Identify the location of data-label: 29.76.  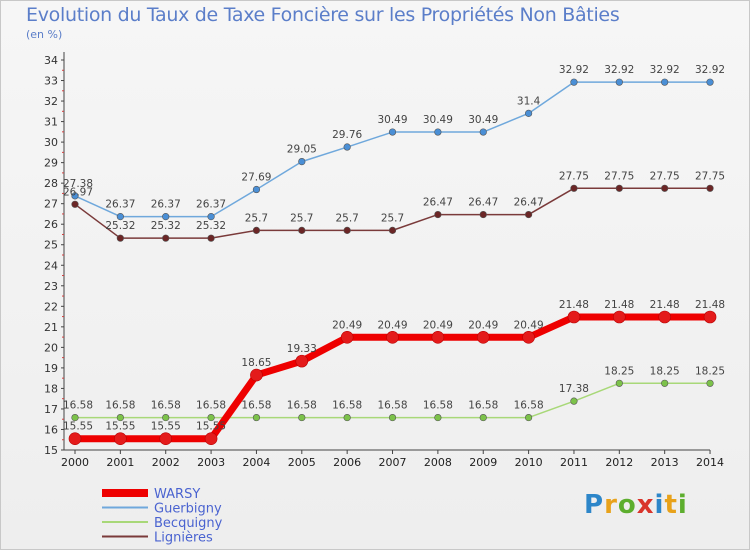
(347, 135).